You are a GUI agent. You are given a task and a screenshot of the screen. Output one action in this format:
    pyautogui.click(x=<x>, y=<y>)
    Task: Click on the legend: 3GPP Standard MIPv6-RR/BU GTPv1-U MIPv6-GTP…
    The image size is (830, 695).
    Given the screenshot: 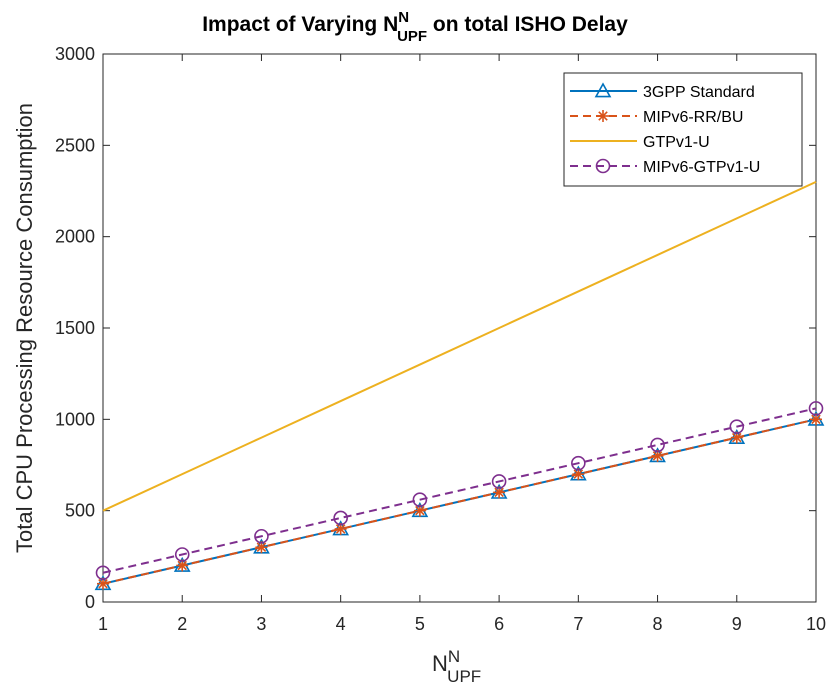 What is the action you would take?
    pyautogui.click(x=683, y=129)
    